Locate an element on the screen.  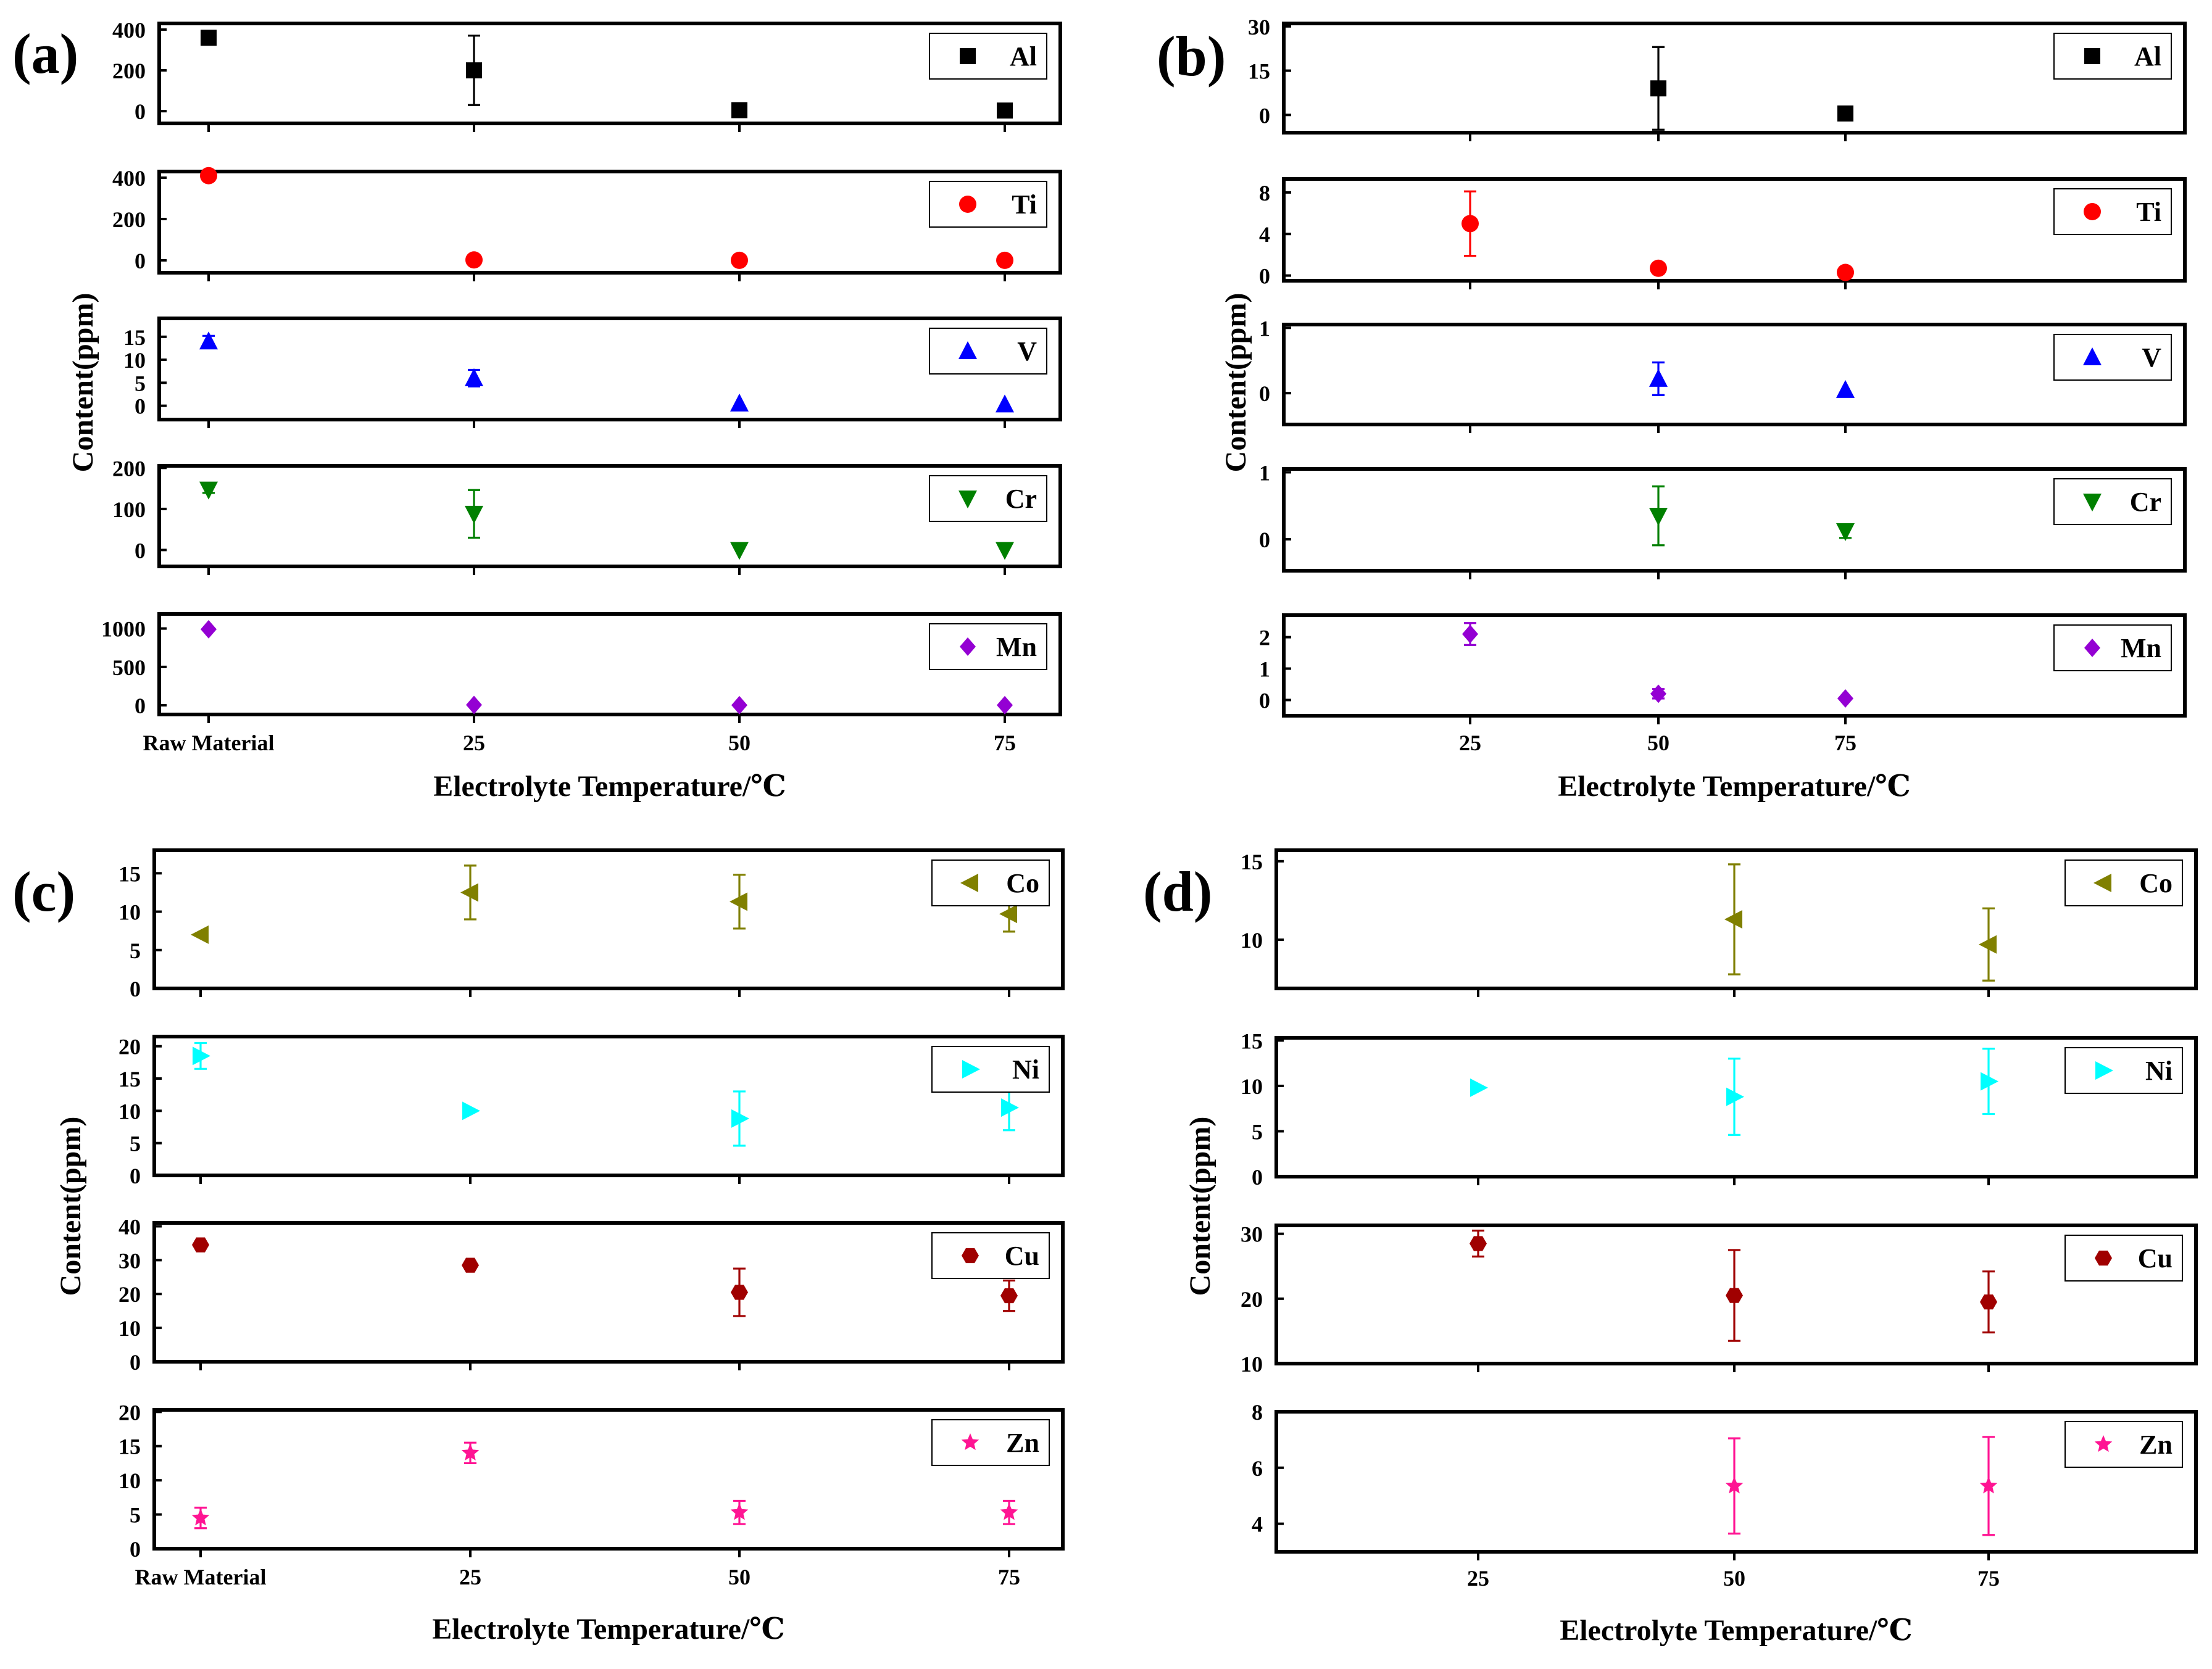
legend-label: Zn is located at coordinates (1022, 1443).